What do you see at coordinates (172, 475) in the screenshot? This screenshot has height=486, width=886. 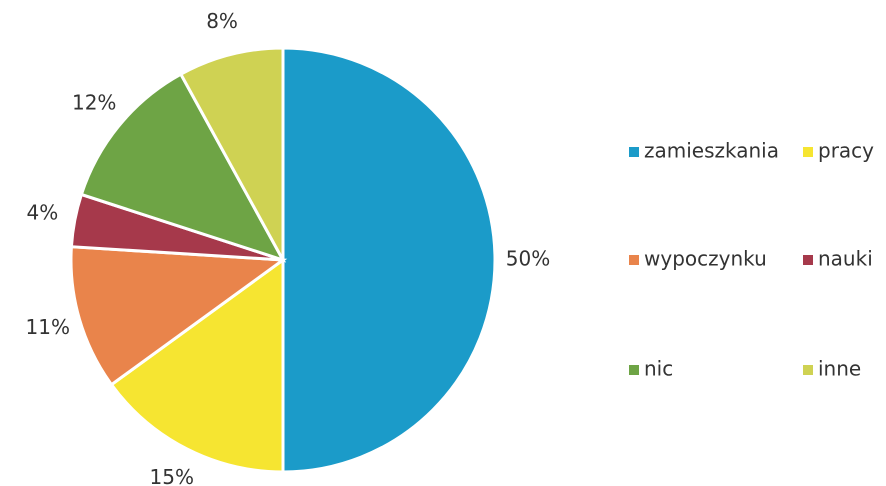 I see `data-label: 15%` at bounding box center [172, 475].